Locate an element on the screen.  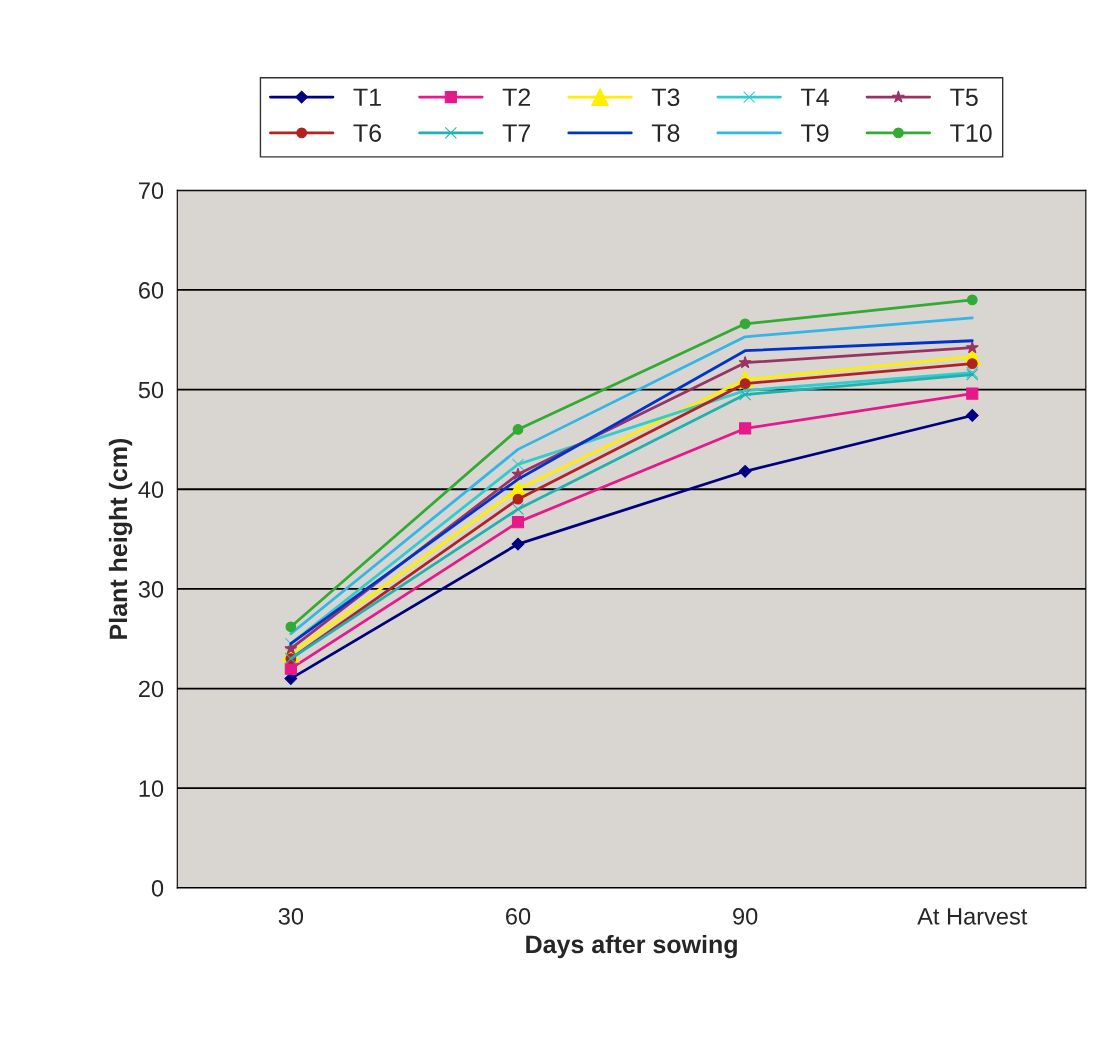
x-tick-label: 90 is located at coordinates (745, 916).